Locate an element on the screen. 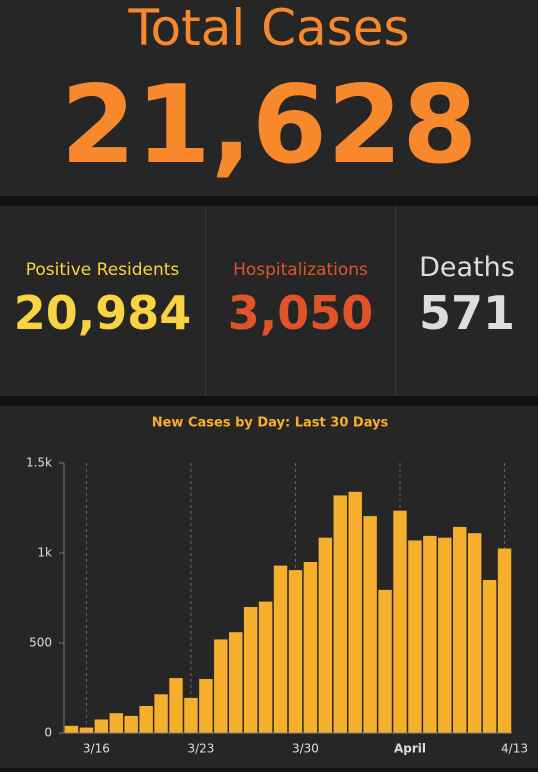 The width and height of the screenshot is (538, 772). chart-title: New Cases by Day: Last 30 Days is located at coordinates (270, 423).